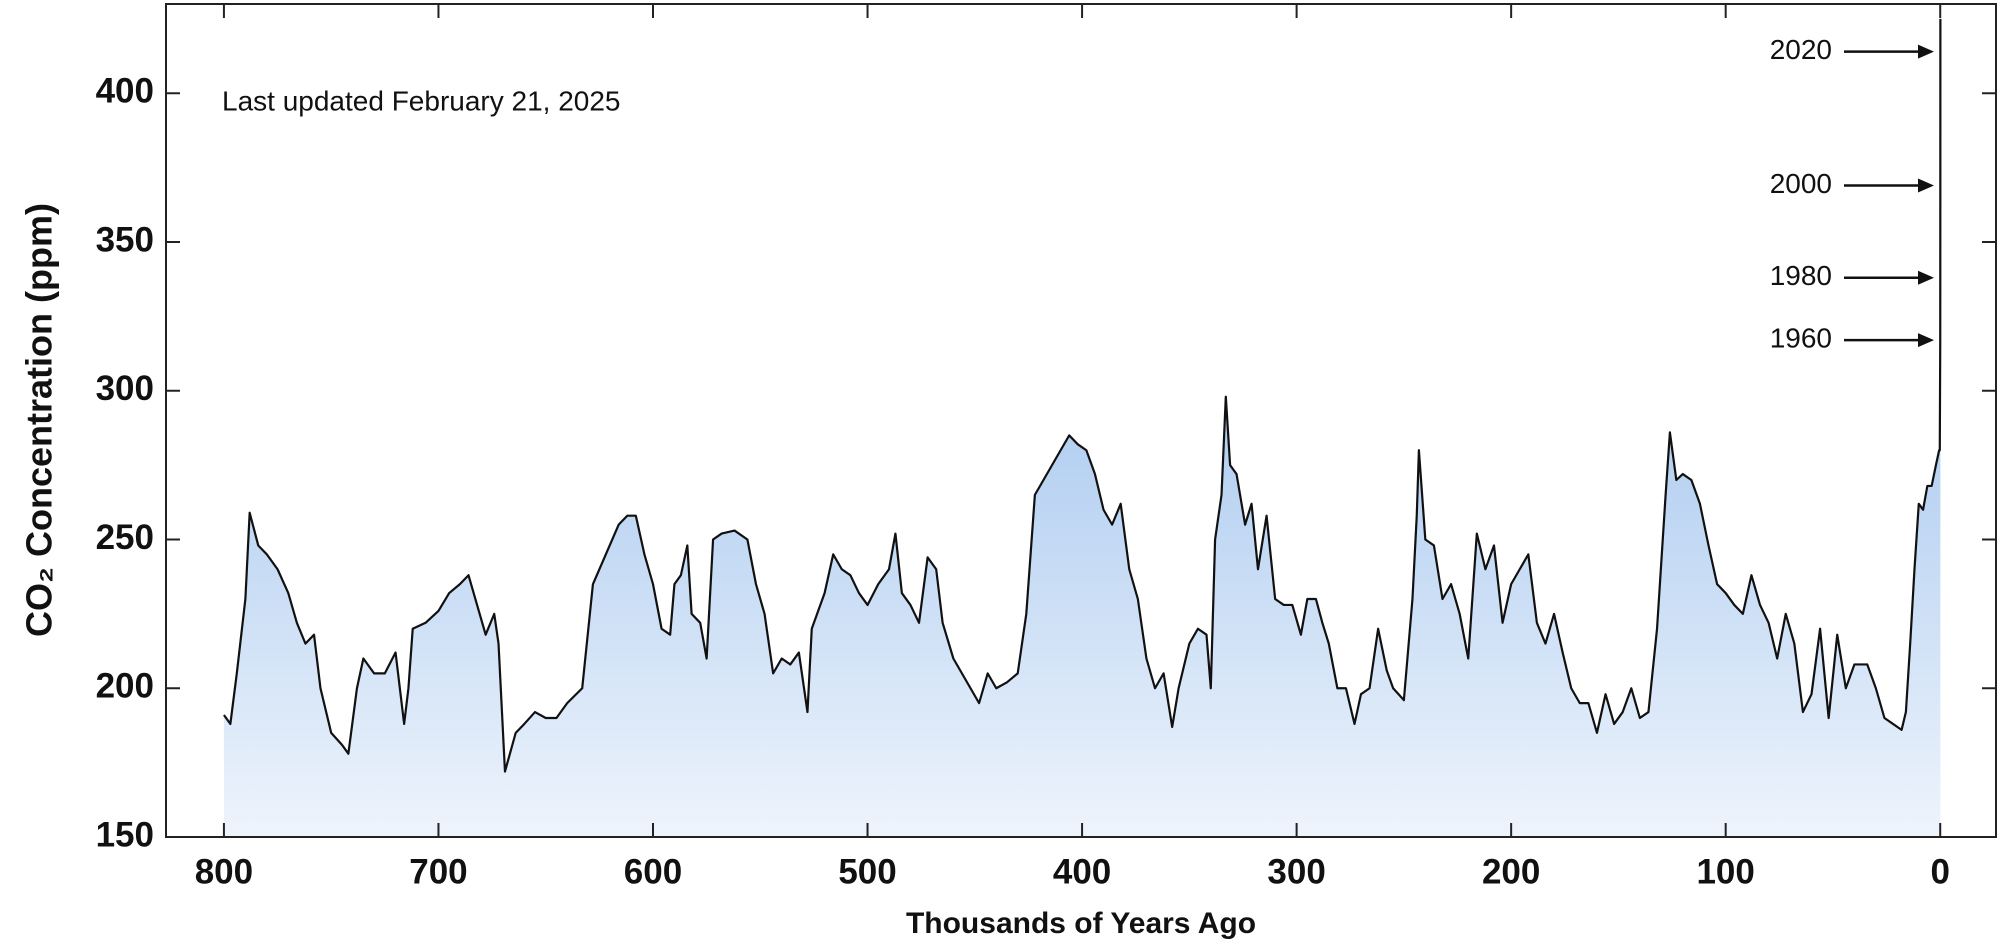  What do you see at coordinates (1296, 871) in the screenshot?
I see `x-tick-label: 300` at bounding box center [1296, 871].